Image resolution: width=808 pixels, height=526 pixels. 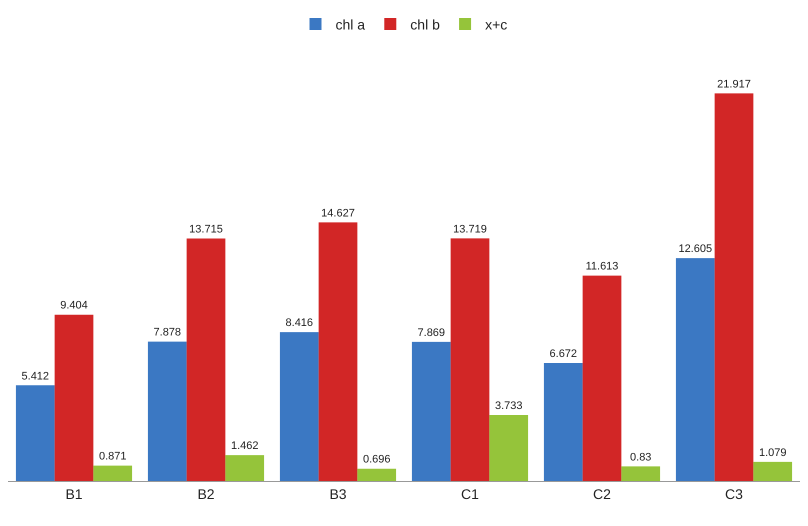 I want to click on x-tick-label: C2, so click(x=602, y=494).